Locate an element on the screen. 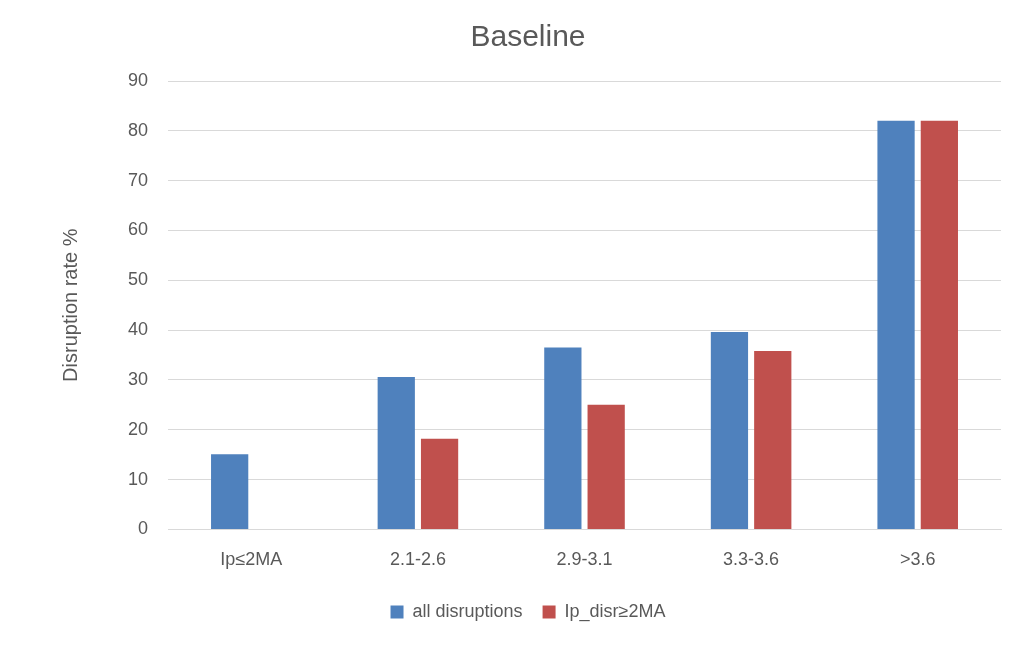 Image resolution: width=1031 pixels, height=651 pixels. x-tick-label: 2.1-2.6 is located at coordinates (417, 559).